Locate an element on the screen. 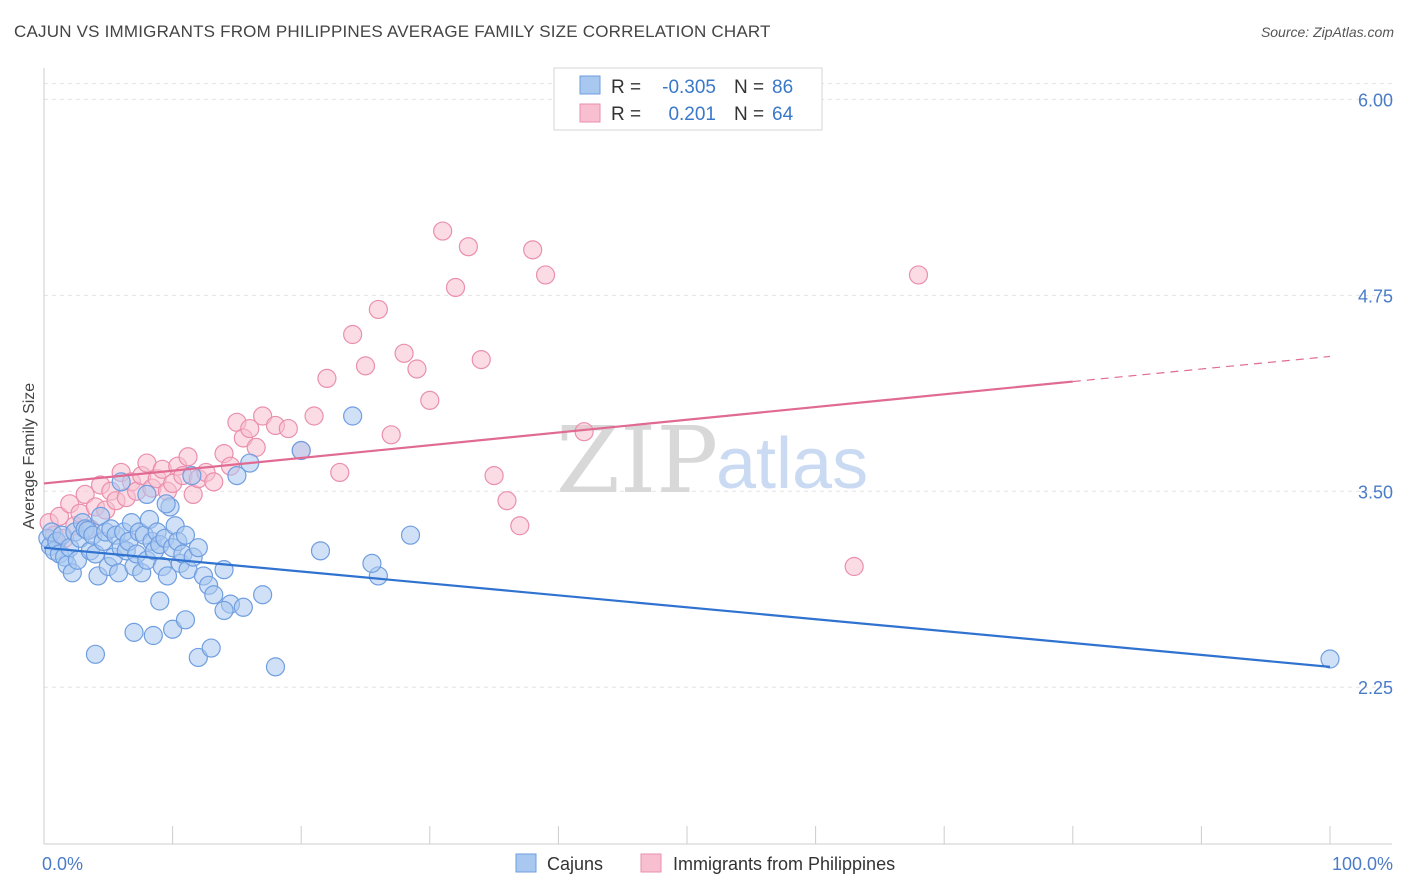 The width and height of the screenshot is (1406, 892). y-tick-label: 2.25 is located at coordinates (1375, 688).